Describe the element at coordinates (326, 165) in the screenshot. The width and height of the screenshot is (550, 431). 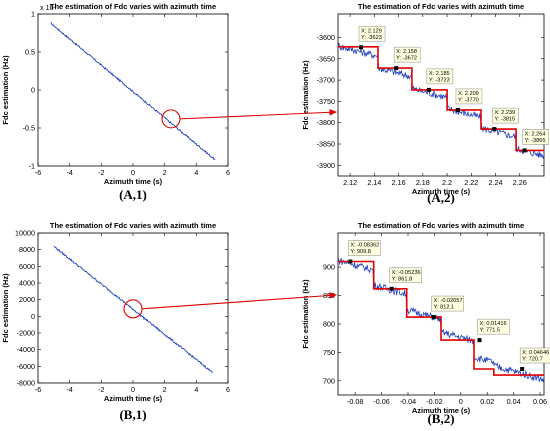
I see `y-tick-label: -3900` at that location.